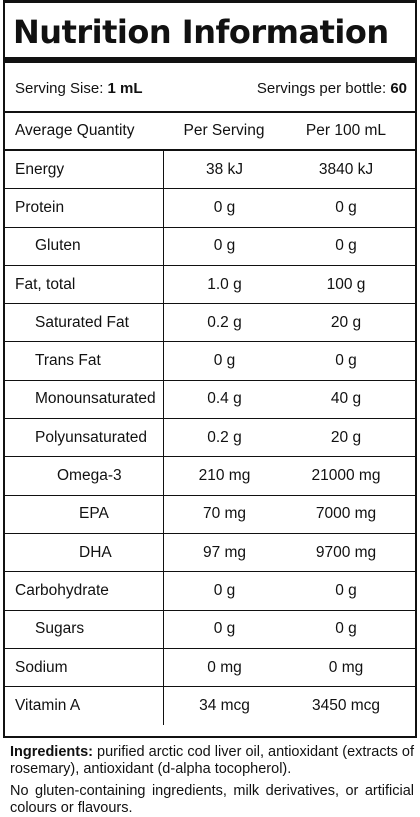  What do you see at coordinates (224, 514) in the screenshot?
I see `per-serving-value: 70 mg` at bounding box center [224, 514].